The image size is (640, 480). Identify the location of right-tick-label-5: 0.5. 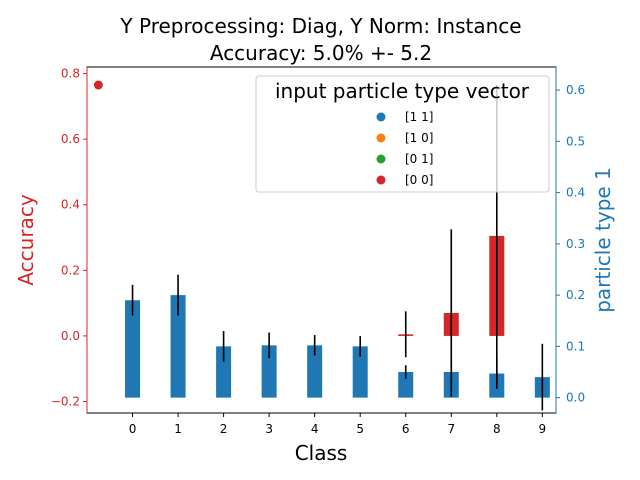
(575, 141).